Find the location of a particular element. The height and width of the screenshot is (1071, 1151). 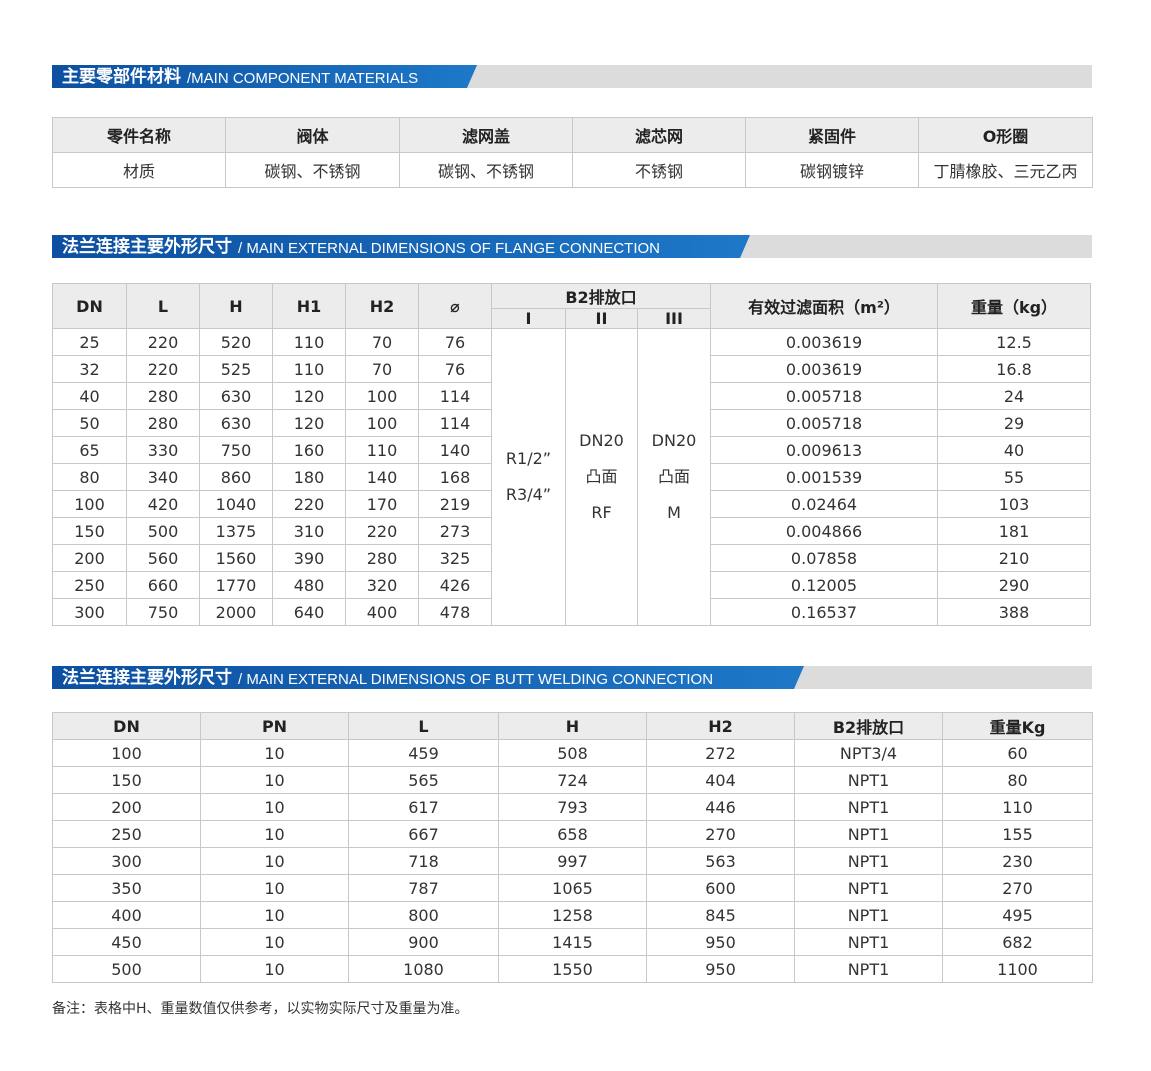

table-cell: 170 is located at coordinates (382, 504).